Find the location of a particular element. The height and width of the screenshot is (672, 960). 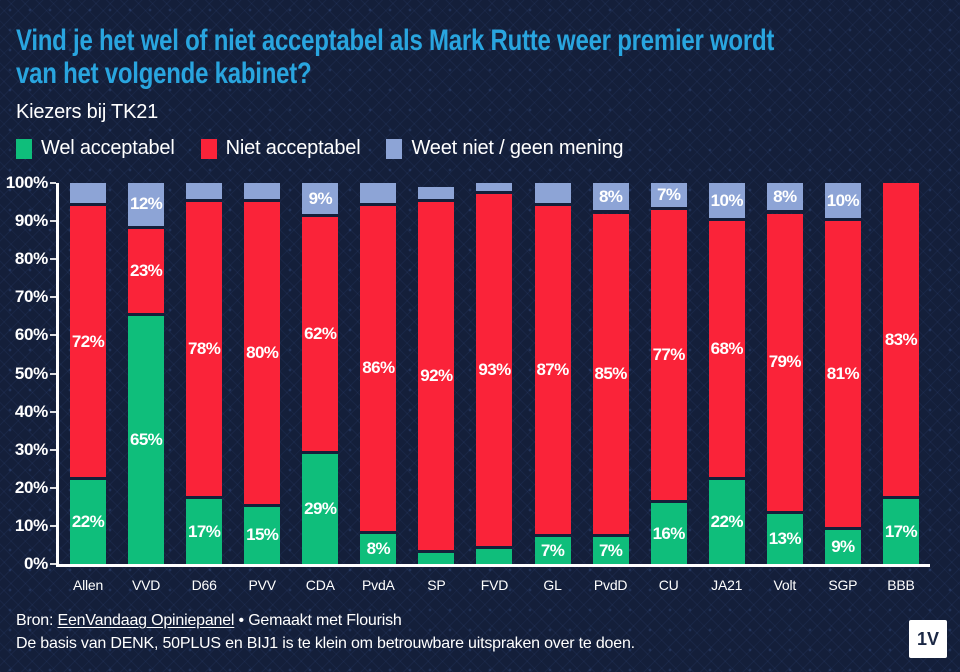

bar-column-d66: 17% 78% is located at coordinates (204, 373).